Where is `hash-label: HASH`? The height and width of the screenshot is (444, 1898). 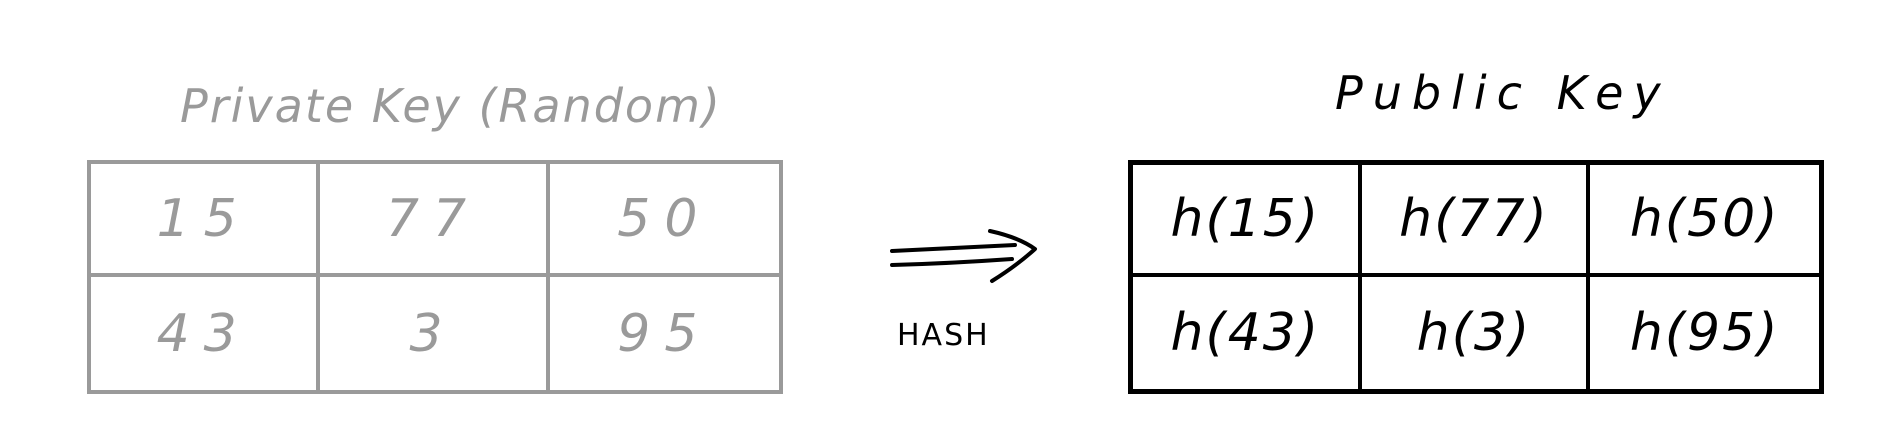 hash-label: HASH is located at coordinates (943, 335).